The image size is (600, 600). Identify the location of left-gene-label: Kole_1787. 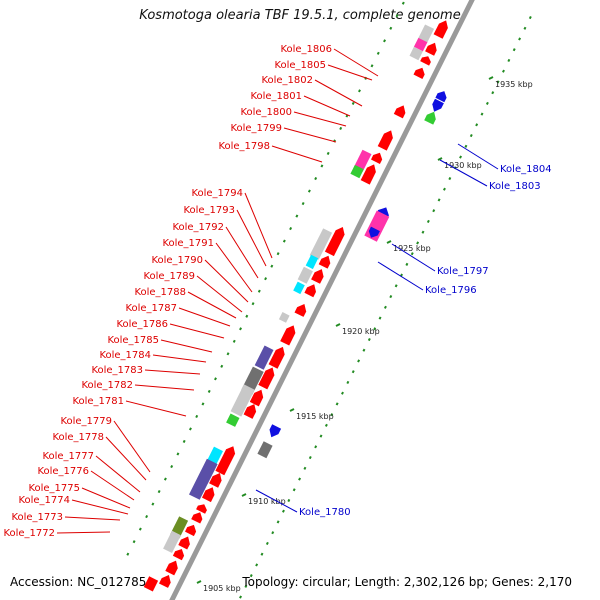
(151, 308).